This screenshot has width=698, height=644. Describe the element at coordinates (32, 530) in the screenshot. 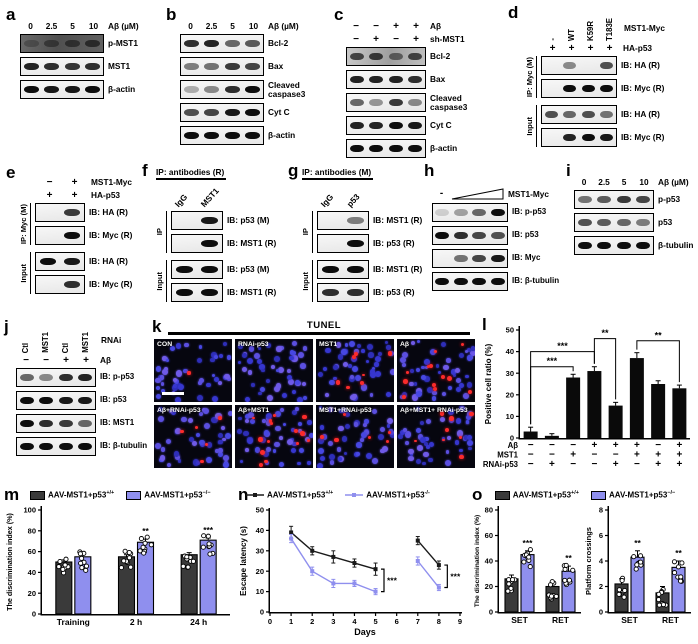

I see `chart-text: 80` at that location.